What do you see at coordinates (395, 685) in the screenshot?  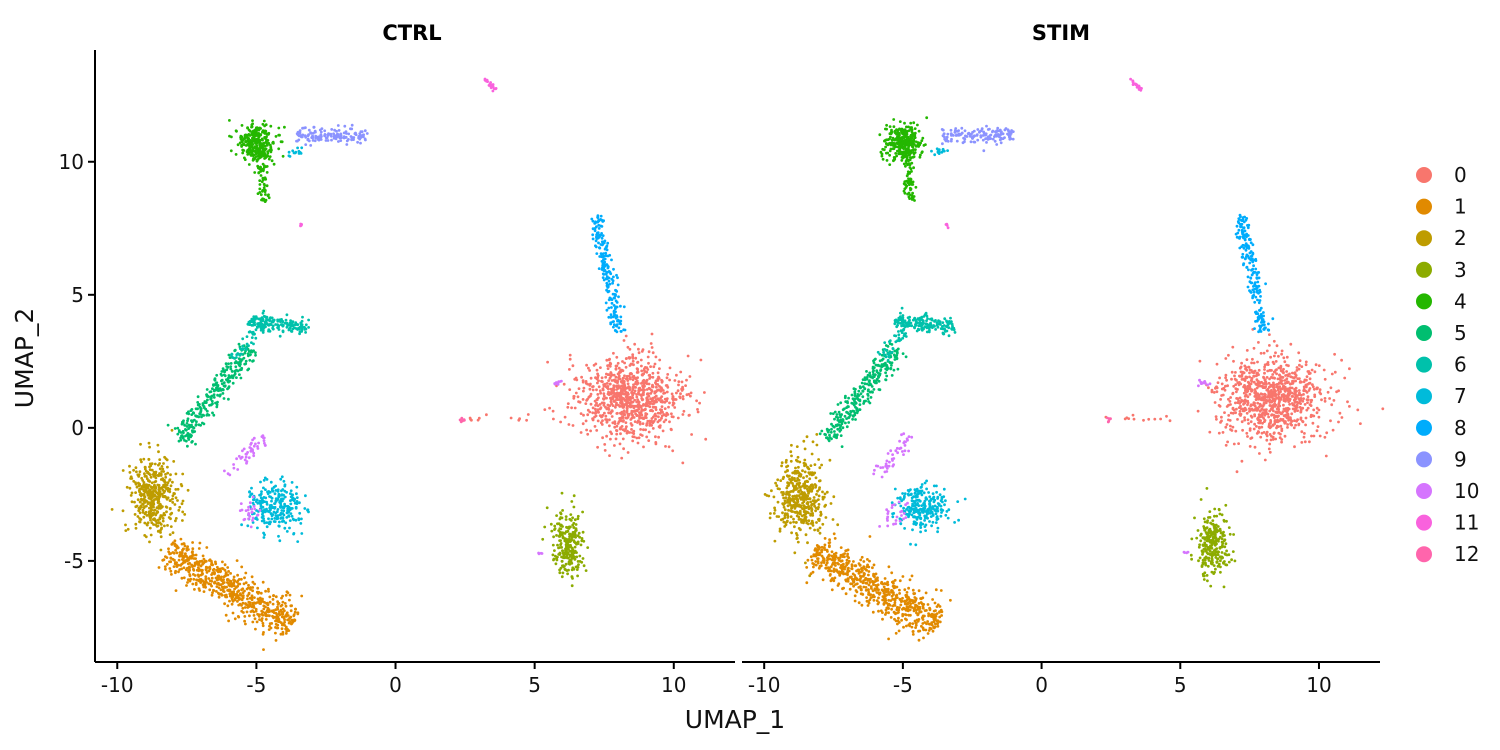 I see `x-tick-label: 0` at bounding box center [395, 685].